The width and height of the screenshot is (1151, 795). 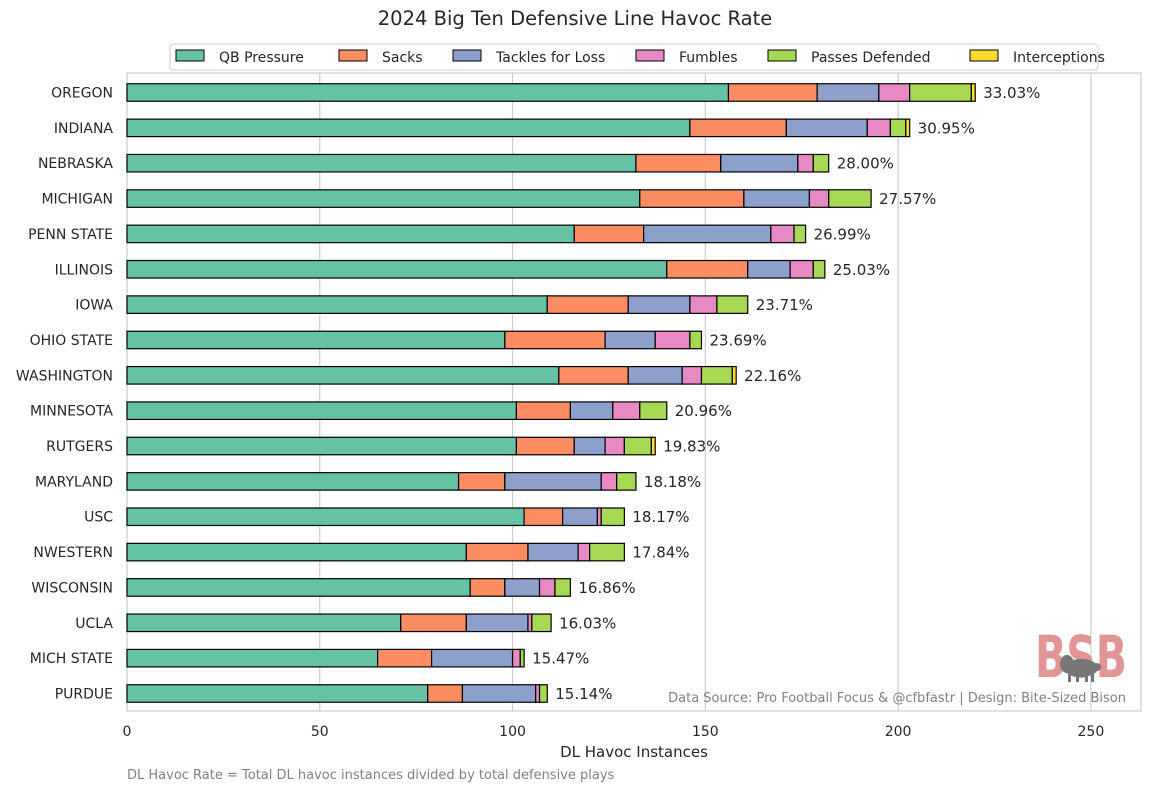 What do you see at coordinates (1059, 58) in the screenshot?
I see `legend-label: Interceptions` at bounding box center [1059, 58].